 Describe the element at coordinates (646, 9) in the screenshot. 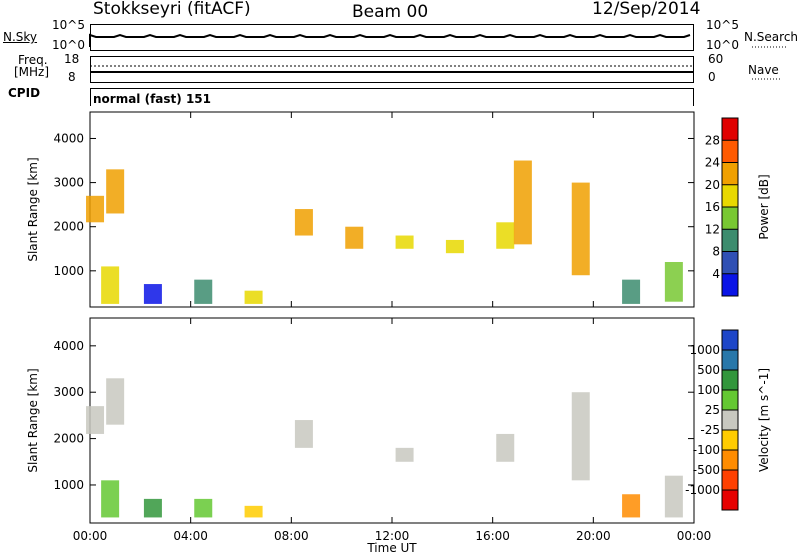

I see `date-title: 12/Sep/2014` at that location.